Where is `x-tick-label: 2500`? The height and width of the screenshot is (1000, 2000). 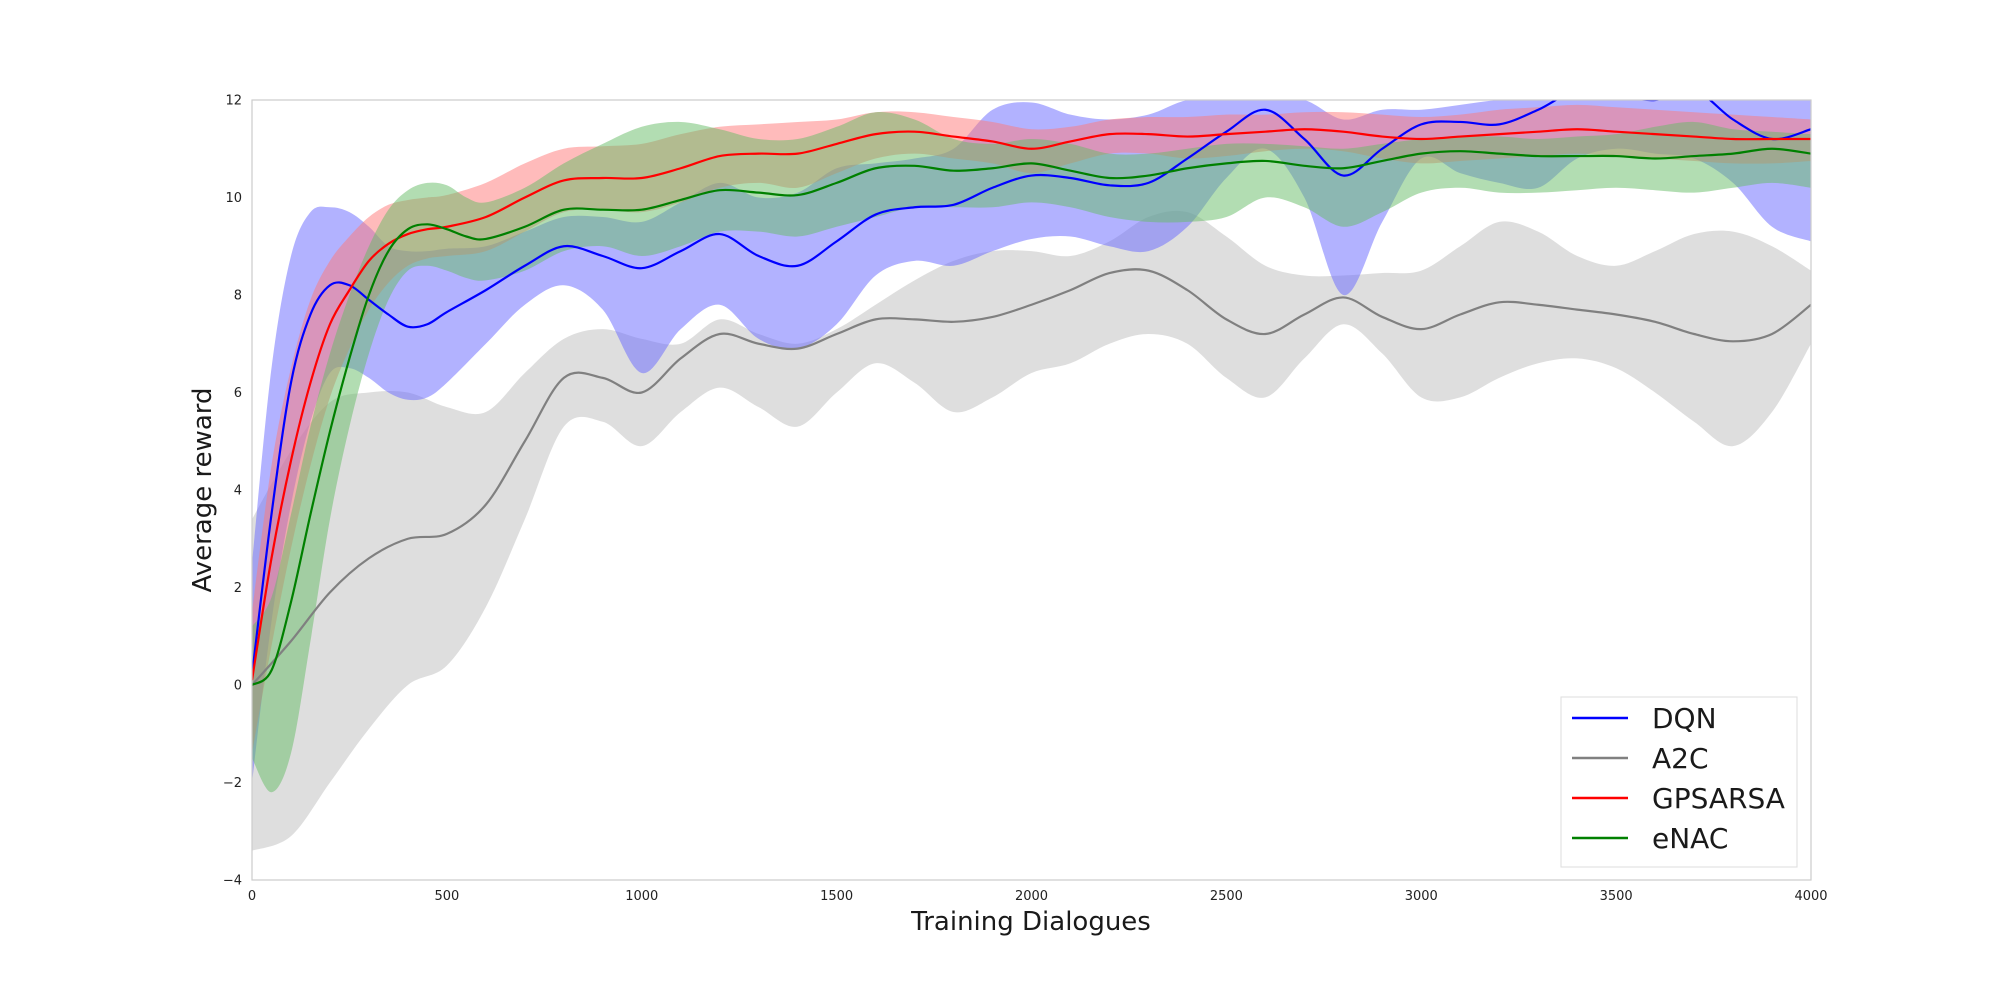
x-tick-label: 2500 is located at coordinates (1226, 896).